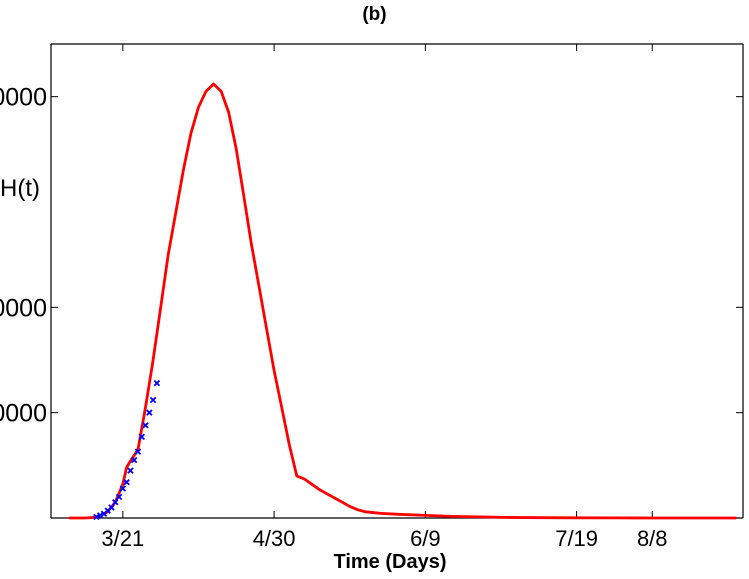  Describe the element at coordinates (20, 188) in the screenshot. I see `y-axis-title: H(t)` at that location.